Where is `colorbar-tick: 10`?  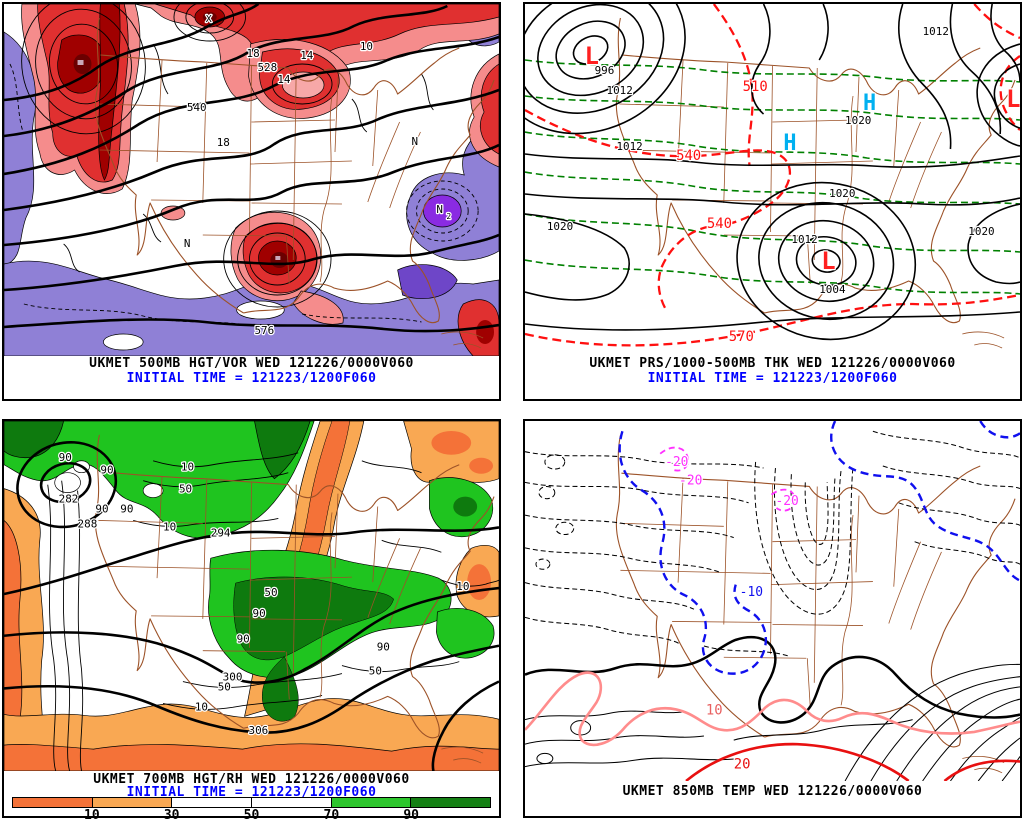
colorbar-tick: 10 is located at coordinates (92, 813).